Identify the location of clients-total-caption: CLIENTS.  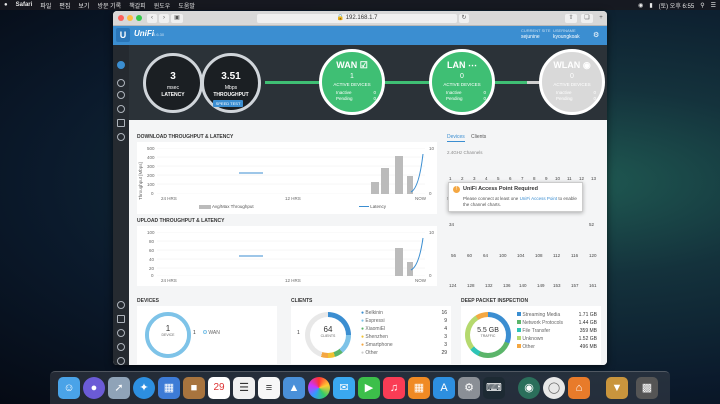
(328, 336).